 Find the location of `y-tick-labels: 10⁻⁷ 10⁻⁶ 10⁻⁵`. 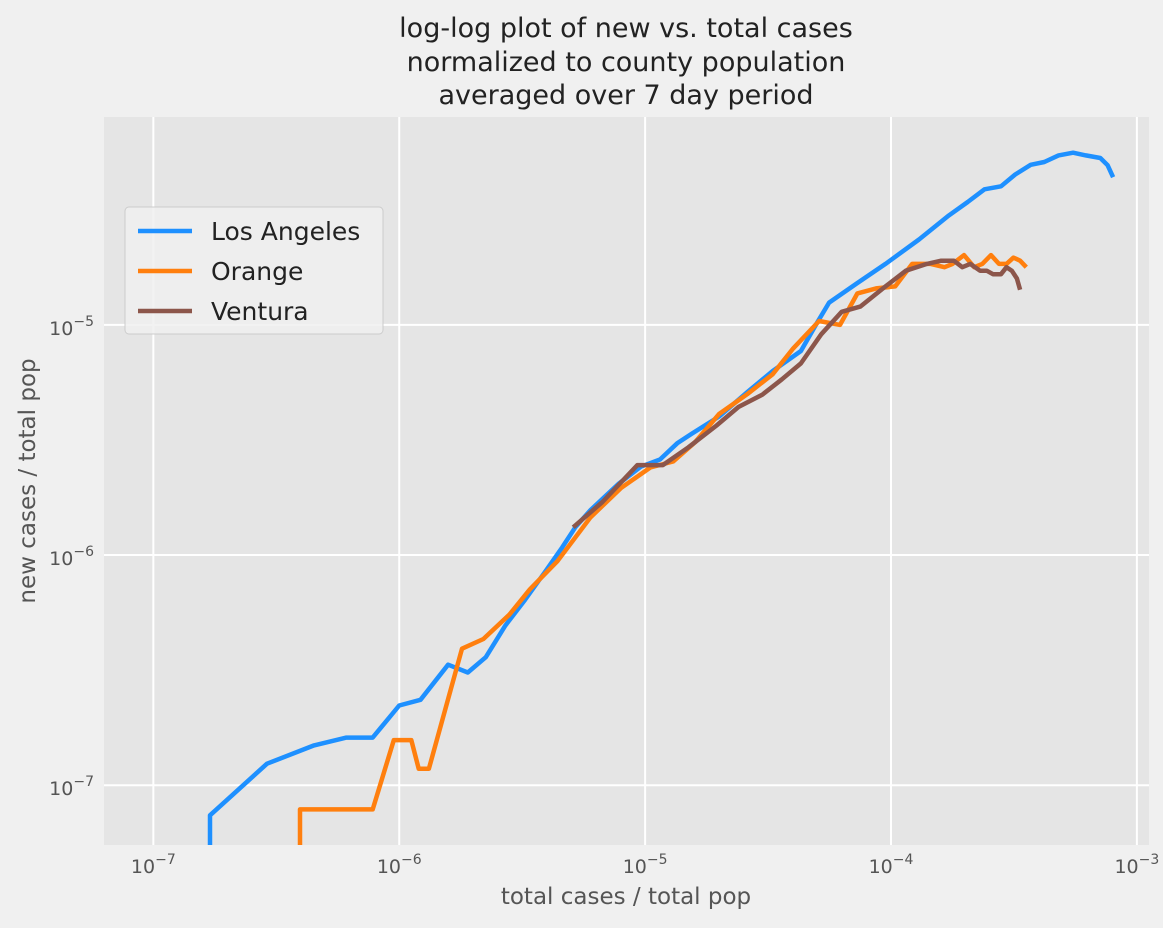

y-tick-labels: 10⁻⁷ 10⁻⁶ 10⁻⁵ is located at coordinates (71, 557).